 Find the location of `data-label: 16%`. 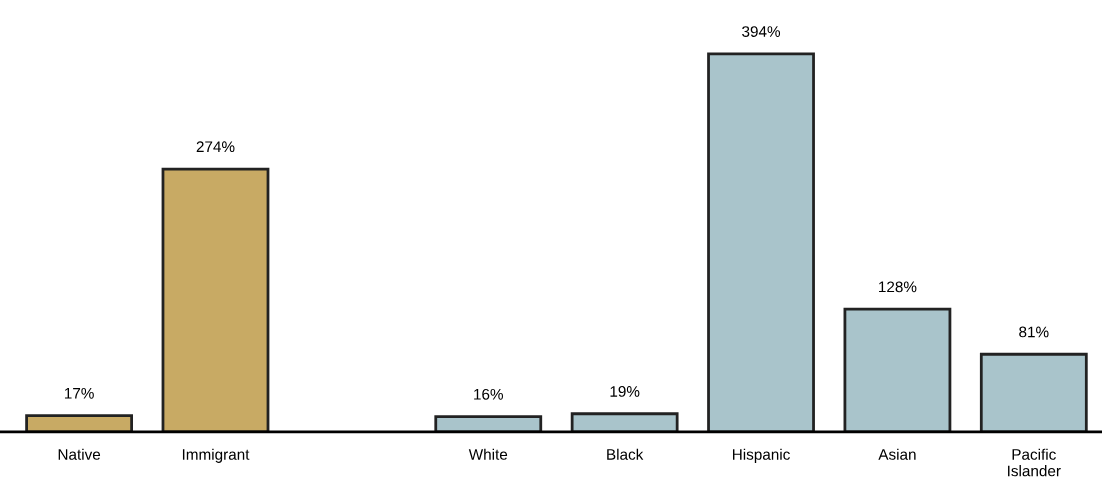

data-label: 16% is located at coordinates (489, 394).